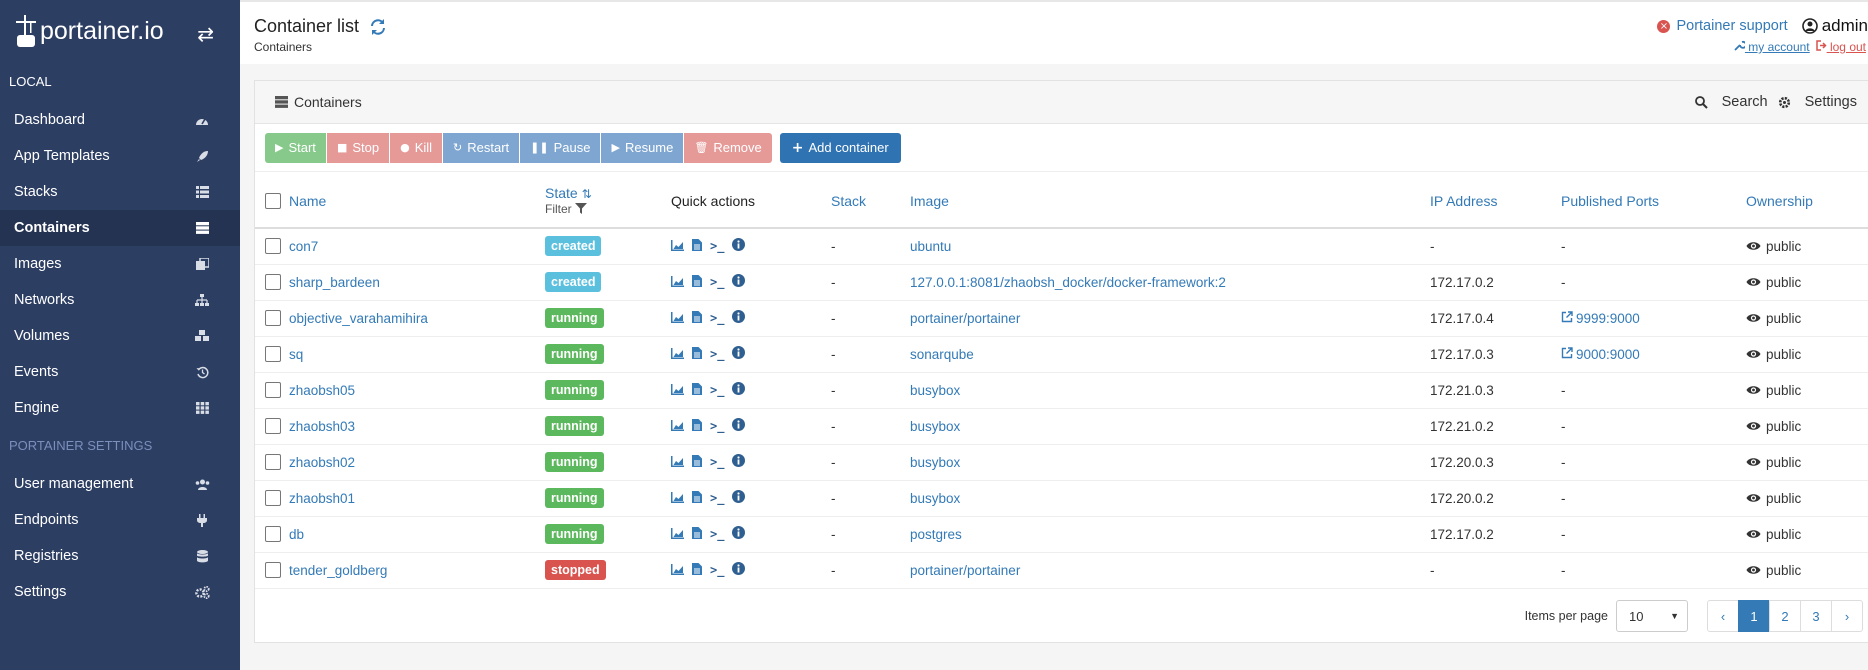 The width and height of the screenshot is (1868, 670). What do you see at coordinates (205, 34) in the screenshot?
I see `exchange-icon: ⇄` at bounding box center [205, 34].